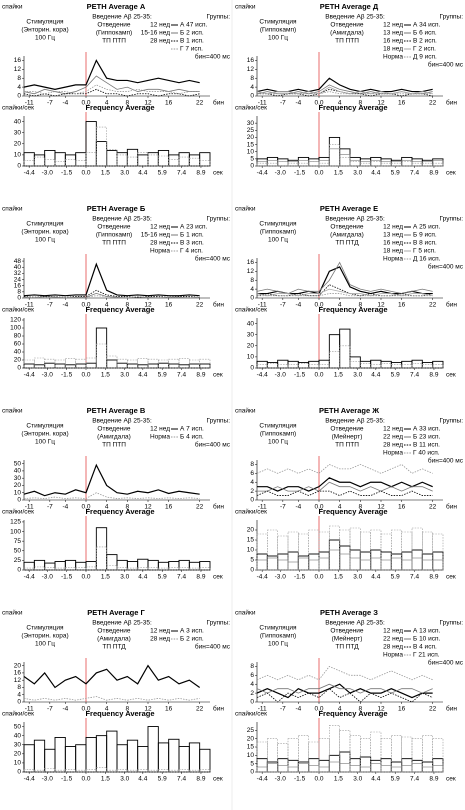  I want to click on chart-title: PETH Average Б, so click(116, 208).